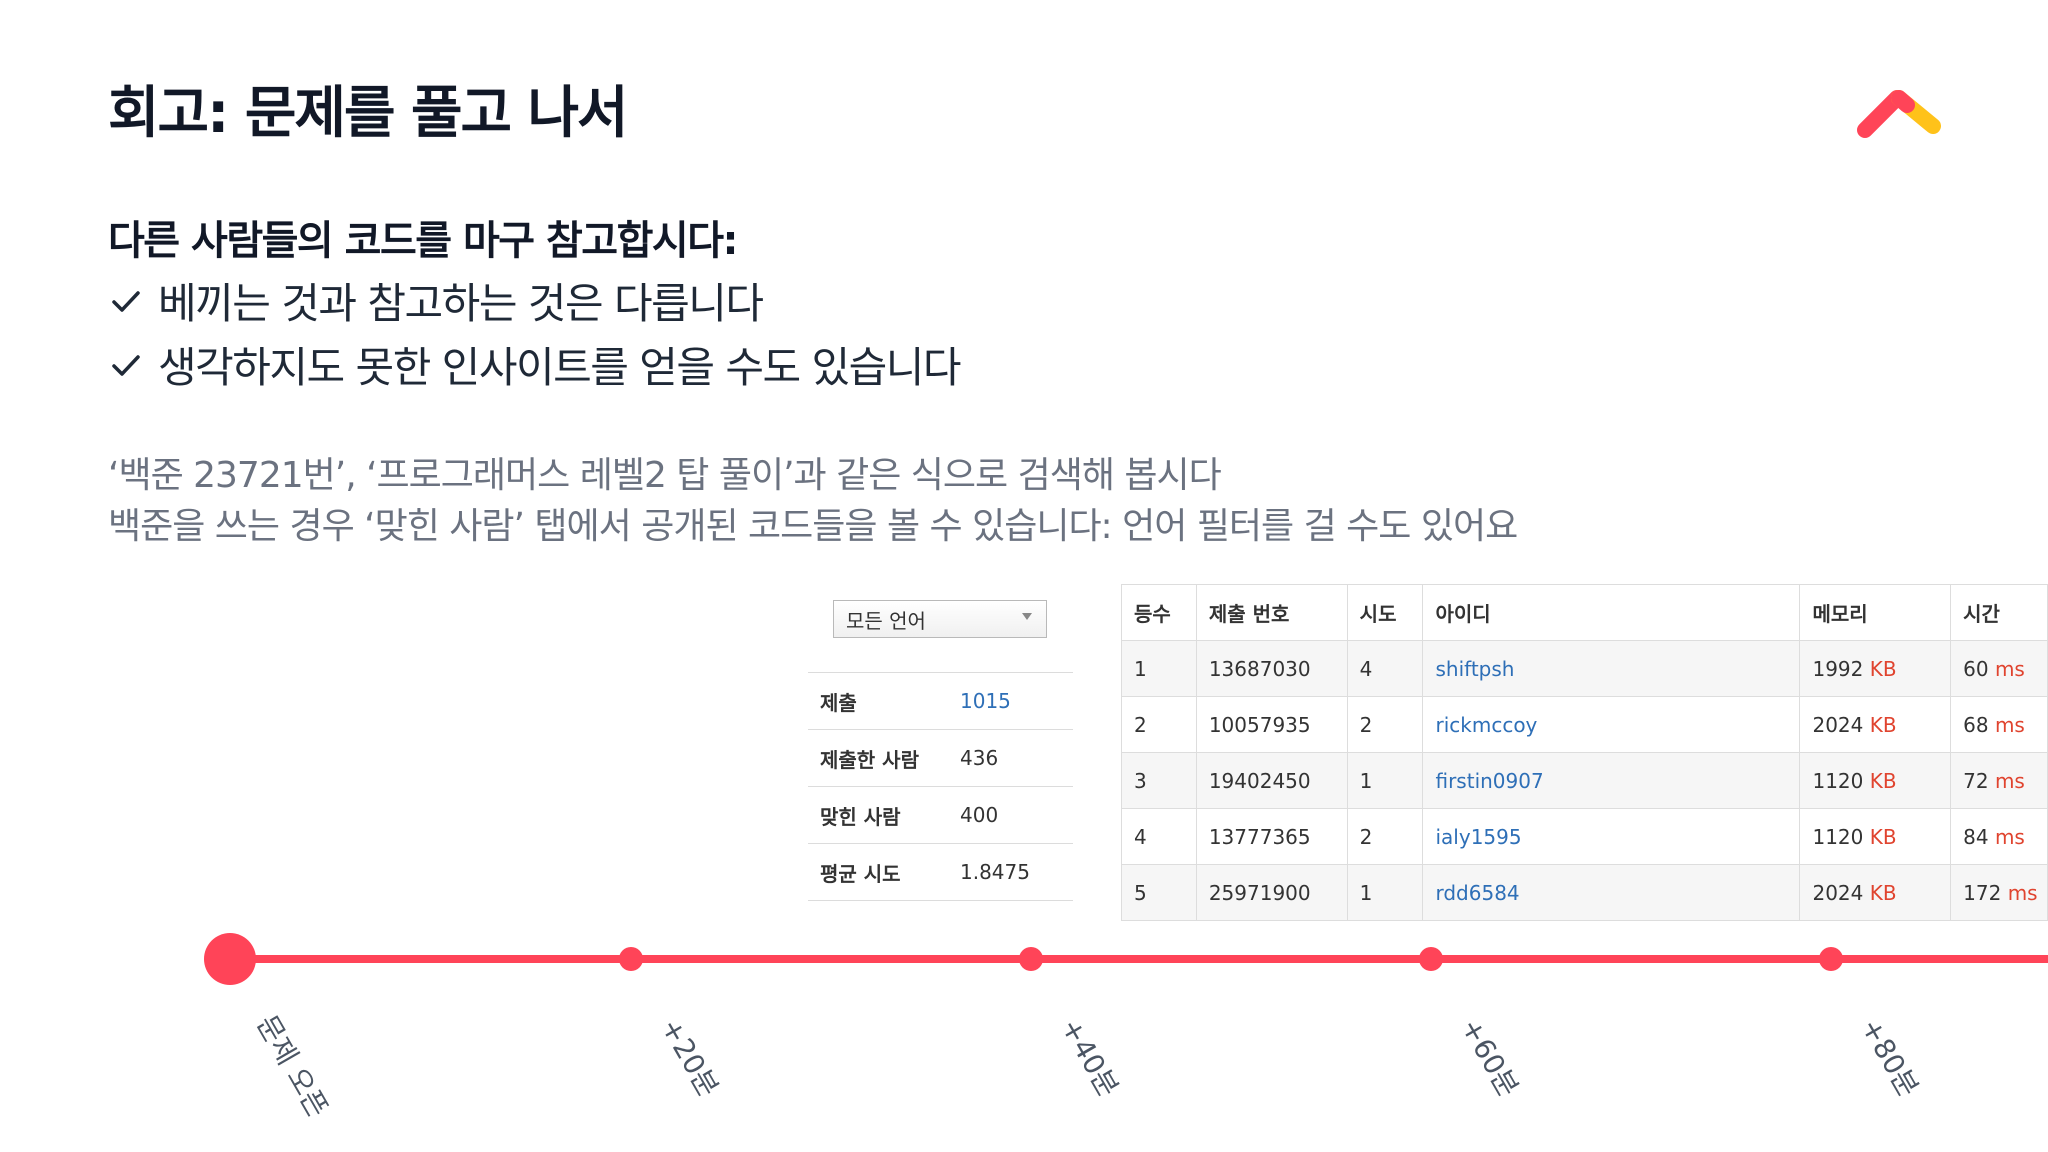  I want to click on user-id-link: firstin0907, so click(1611, 780).